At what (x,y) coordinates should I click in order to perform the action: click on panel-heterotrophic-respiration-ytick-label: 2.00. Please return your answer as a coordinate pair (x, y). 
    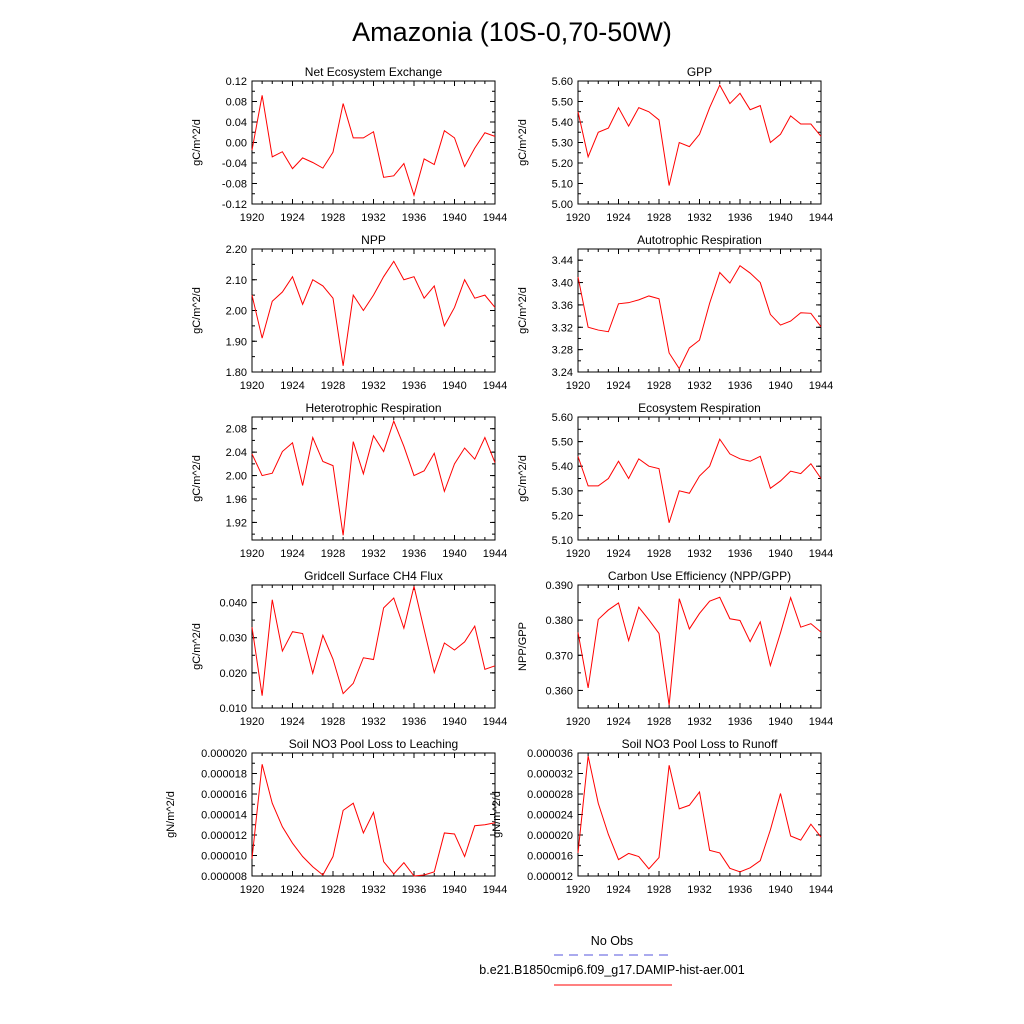
    Looking at the image, I should click on (236, 477).